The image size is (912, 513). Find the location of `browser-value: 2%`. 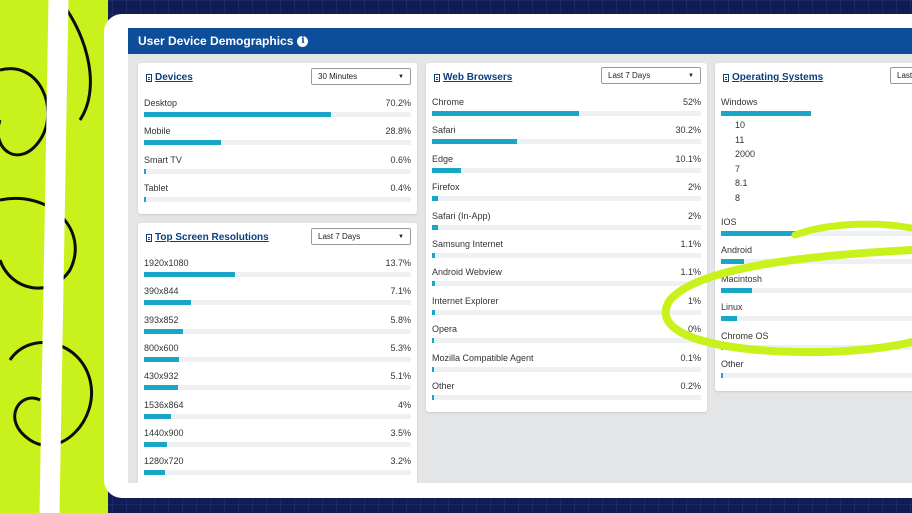

browser-value: 2% is located at coordinates (694, 215).